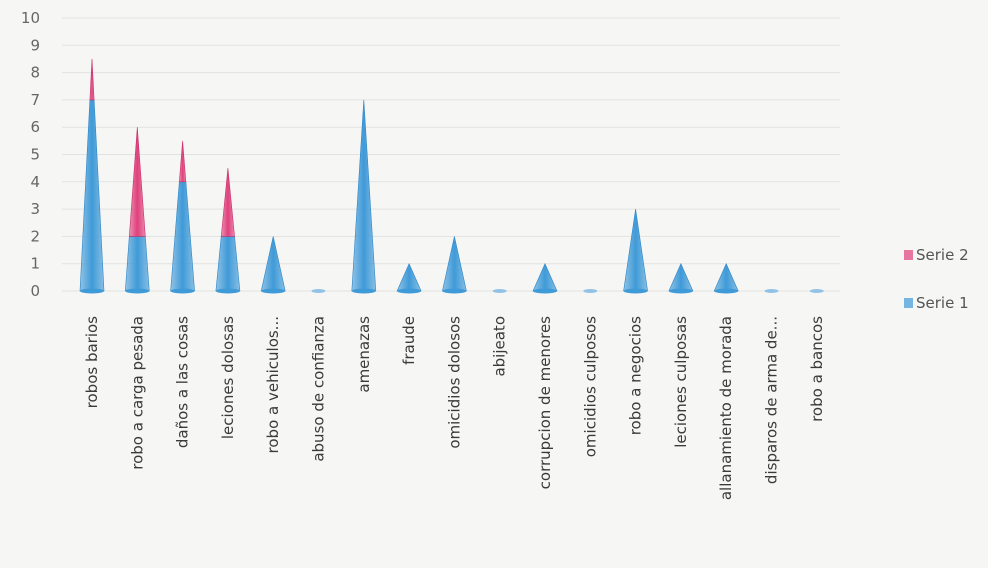 The image size is (988, 568). I want to click on y-tick-label: 2, so click(35, 236).